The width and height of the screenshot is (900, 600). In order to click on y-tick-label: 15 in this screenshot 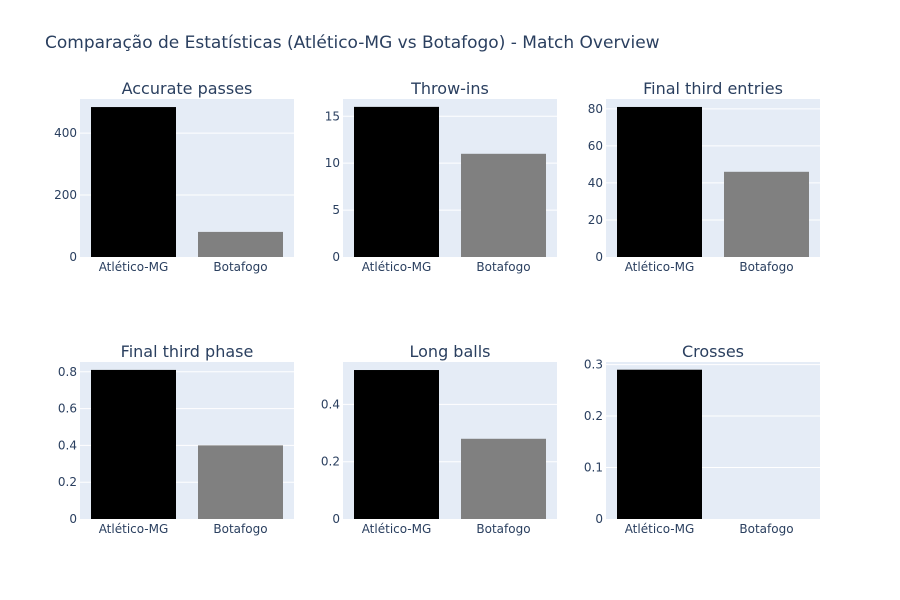, I will do `click(332, 116)`.